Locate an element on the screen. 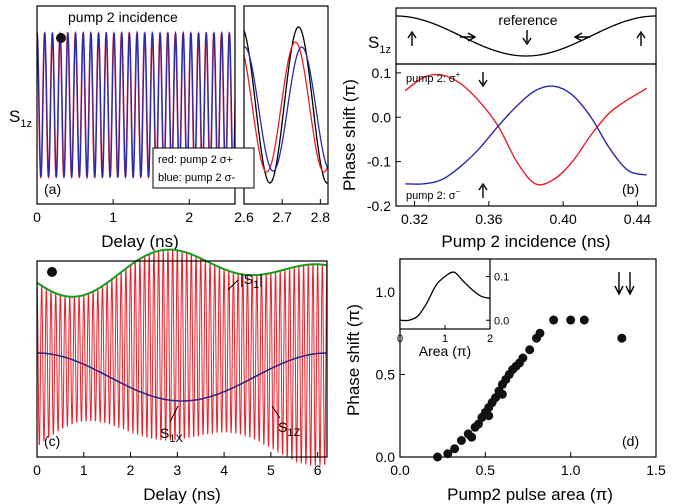 The image size is (676, 504). panel-c-xtick-label: 6 is located at coordinates (318, 470).